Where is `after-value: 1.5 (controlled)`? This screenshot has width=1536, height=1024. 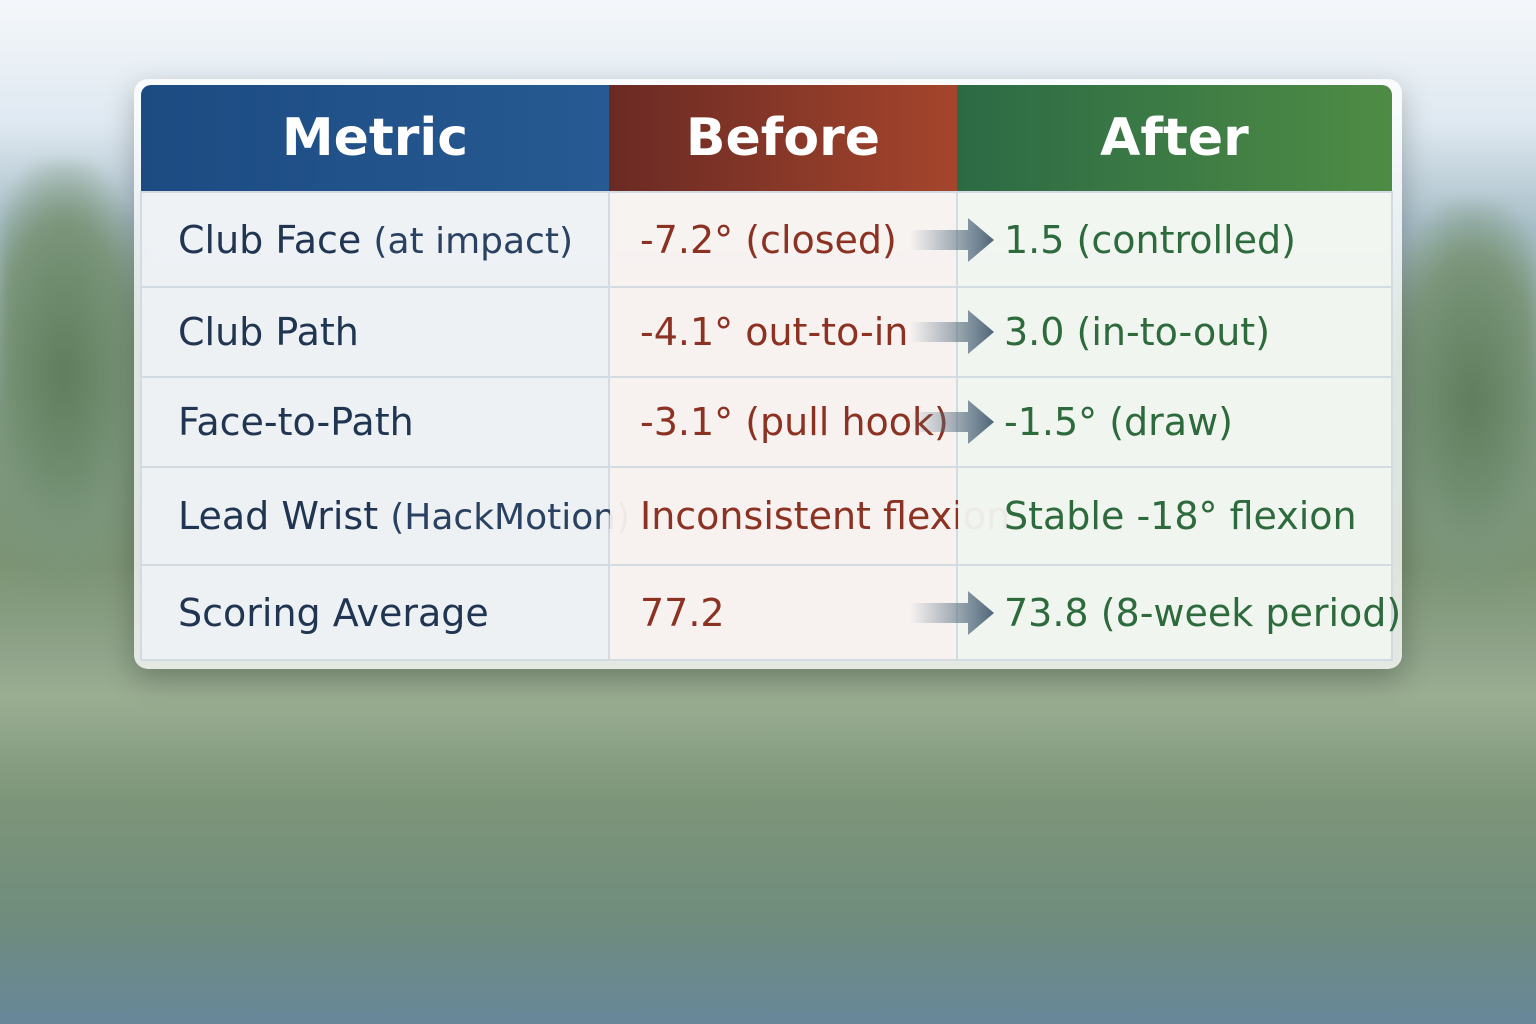 after-value: 1.5 (controlled) is located at coordinates (1150, 239).